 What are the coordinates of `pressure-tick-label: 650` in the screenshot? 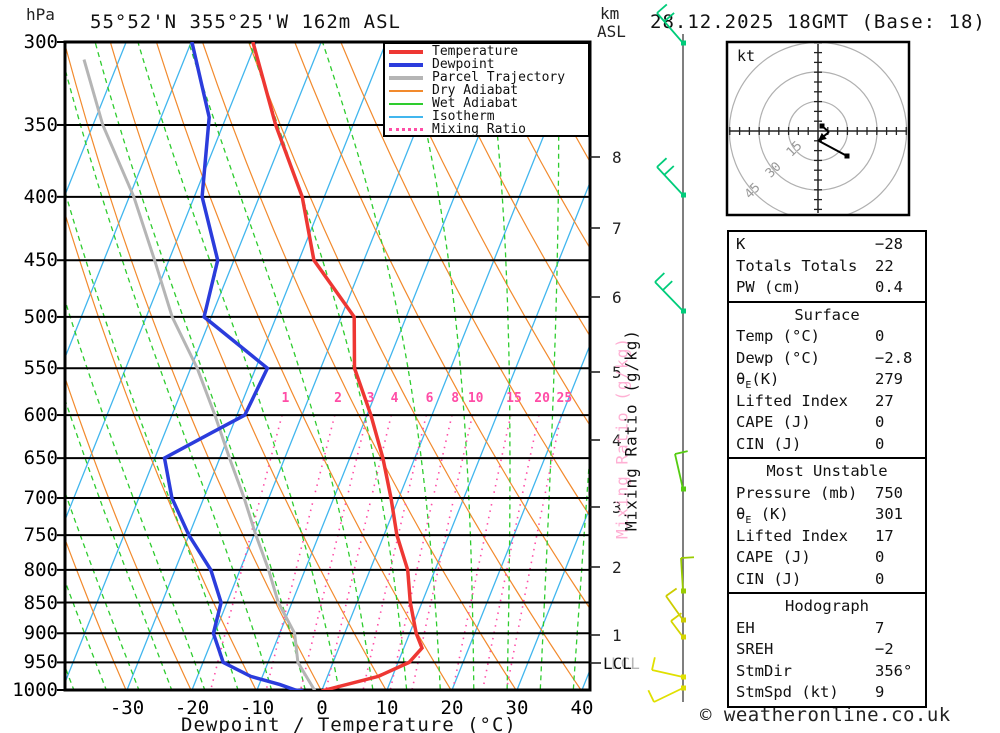 It's located at (40, 458).